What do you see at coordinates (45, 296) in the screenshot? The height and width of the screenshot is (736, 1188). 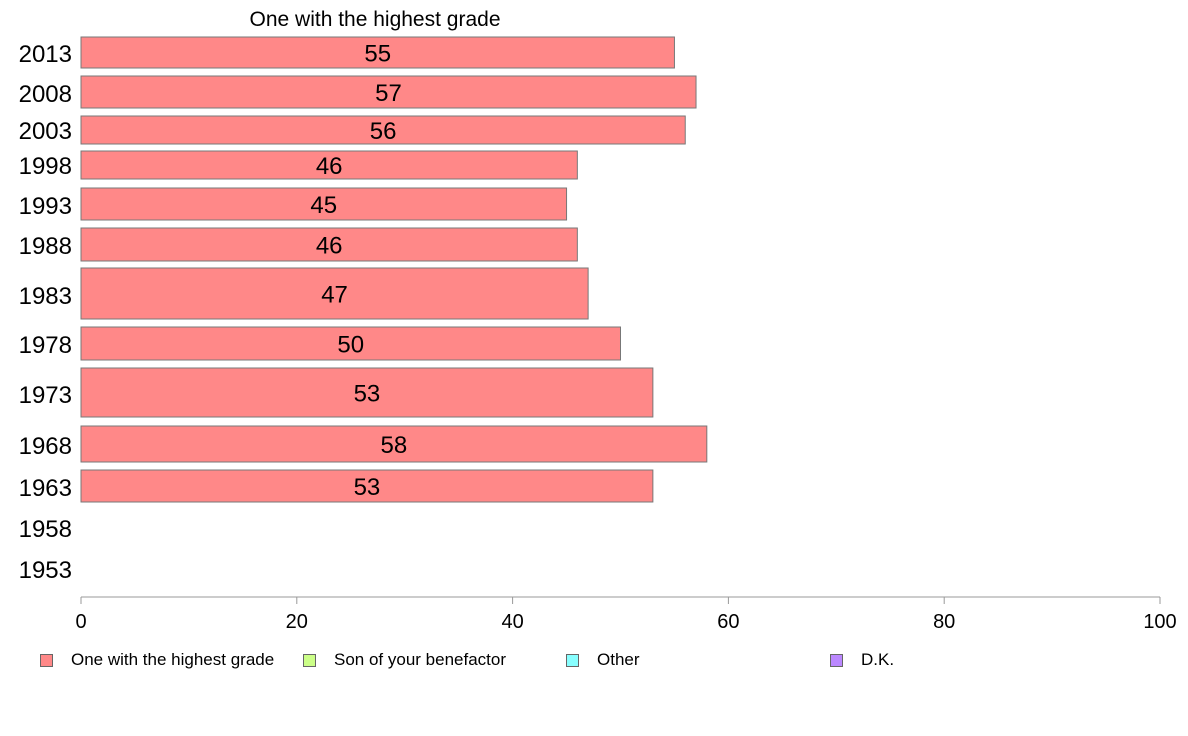 I see `y-tick-label: 1983` at bounding box center [45, 296].